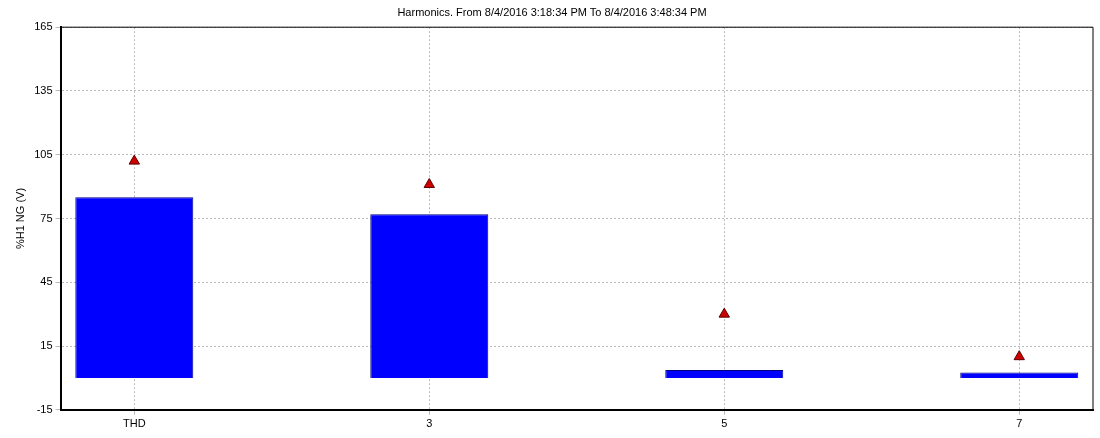 The height and width of the screenshot is (438, 1100). Describe the element at coordinates (1019, 423) in the screenshot. I see `x-tick-label: 7` at that location.